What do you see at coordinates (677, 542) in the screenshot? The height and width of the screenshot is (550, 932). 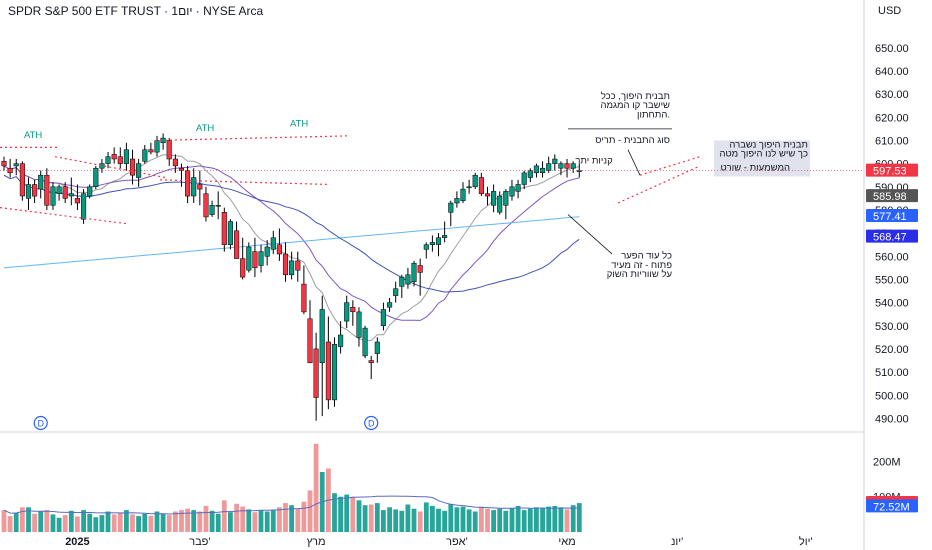 I see `time-tick-label: יונ'` at bounding box center [677, 542].